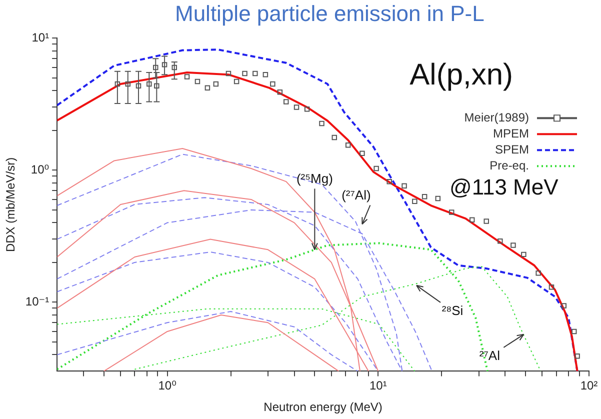 Image resolution: width=601 pixels, height=419 pixels. What do you see at coordinates (496, 117) in the screenshot?
I see `legend-label: Meier(1989)` at bounding box center [496, 117].